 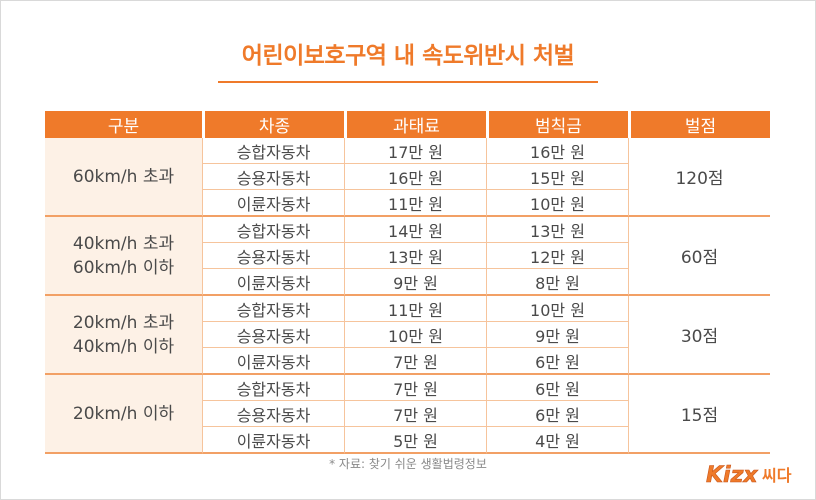 What do you see at coordinates (415, 177) in the screenshot?
I see `fine-cell: 16만 원` at bounding box center [415, 177].